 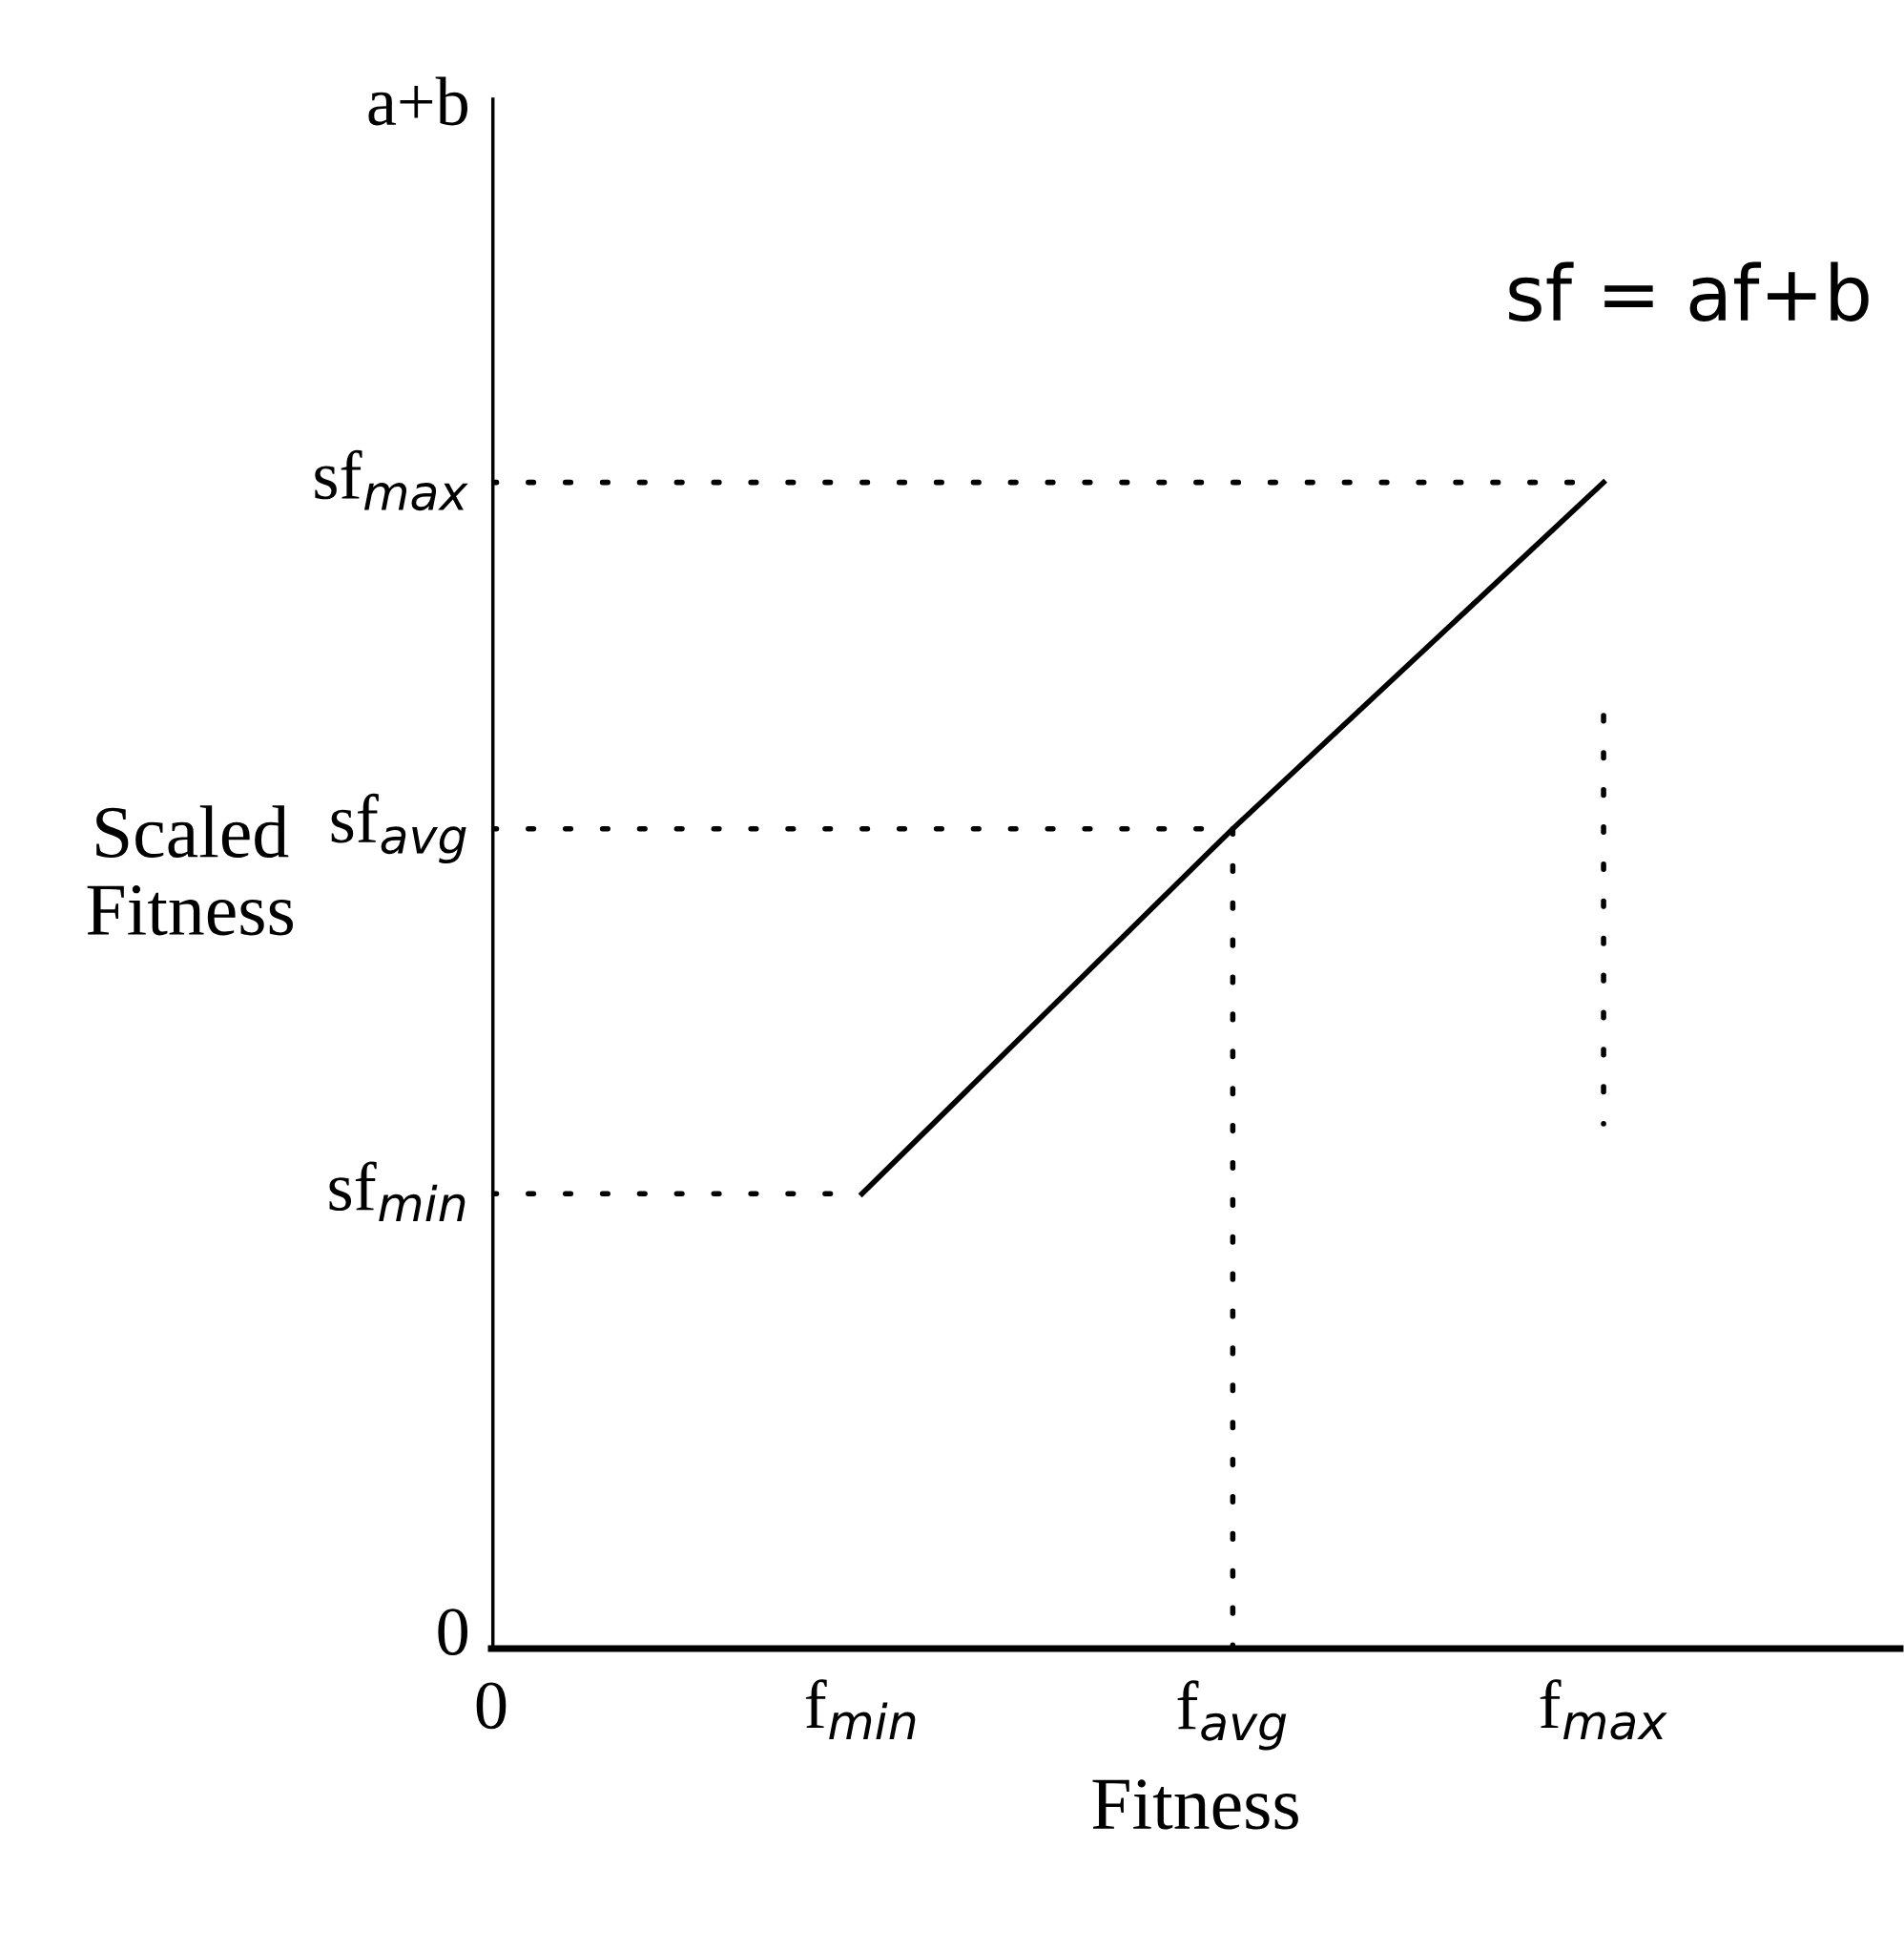 What do you see at coordinates (190, 871) in the screenshot?
I see `y-axis-title: Scaled Fitness` at bounding box center [190, 871].